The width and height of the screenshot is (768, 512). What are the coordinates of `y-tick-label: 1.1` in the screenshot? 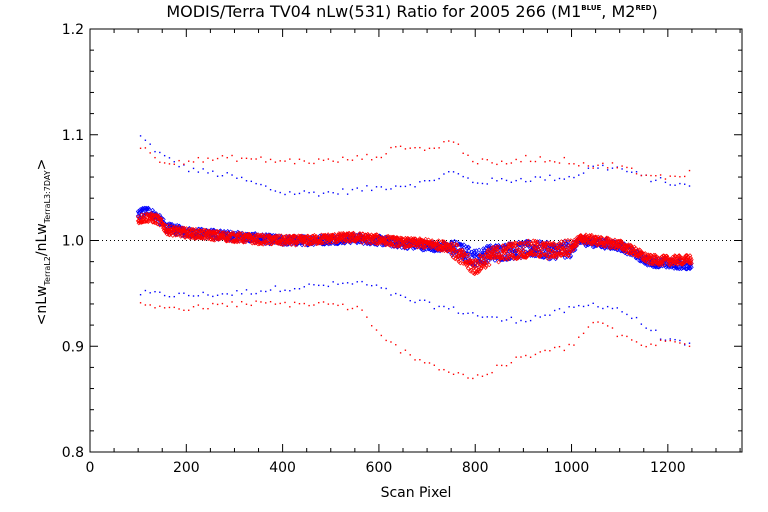 It's located at (73, 136).